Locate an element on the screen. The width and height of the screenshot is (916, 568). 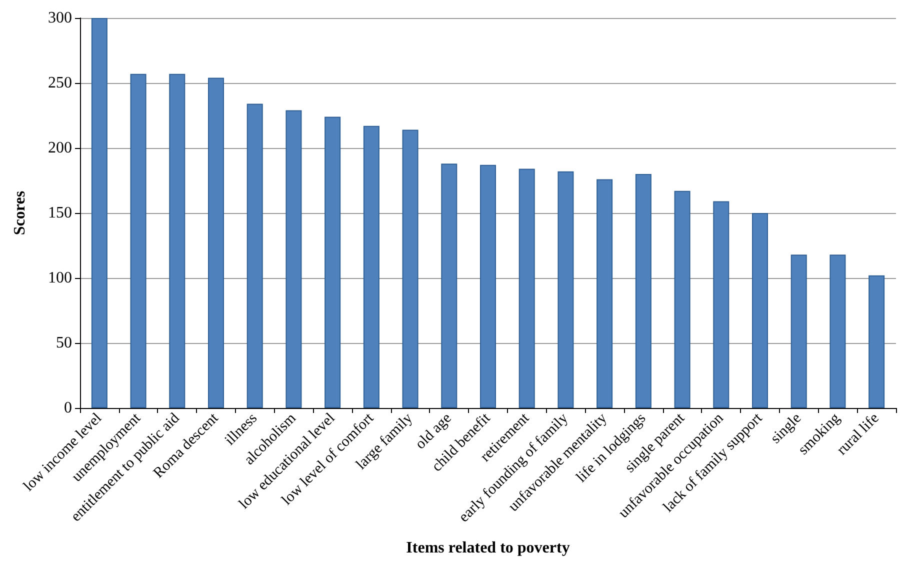
y-tick-label: 200 is located at coordinates (60, 148).